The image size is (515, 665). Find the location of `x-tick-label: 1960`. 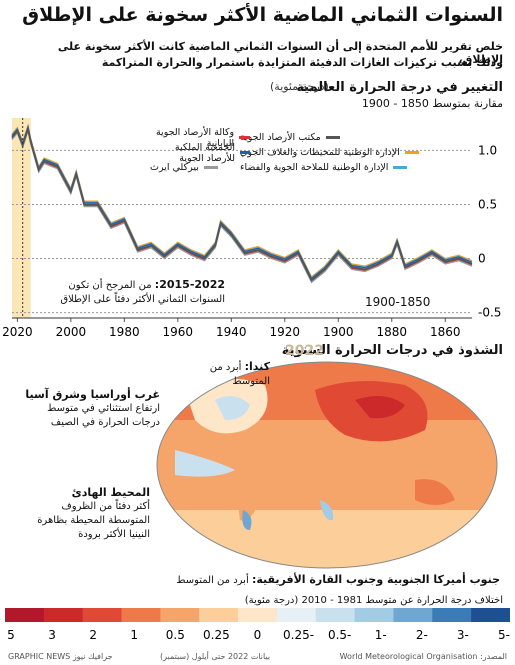

x-tick-label: 1960 is located at coordinates (178, 332).